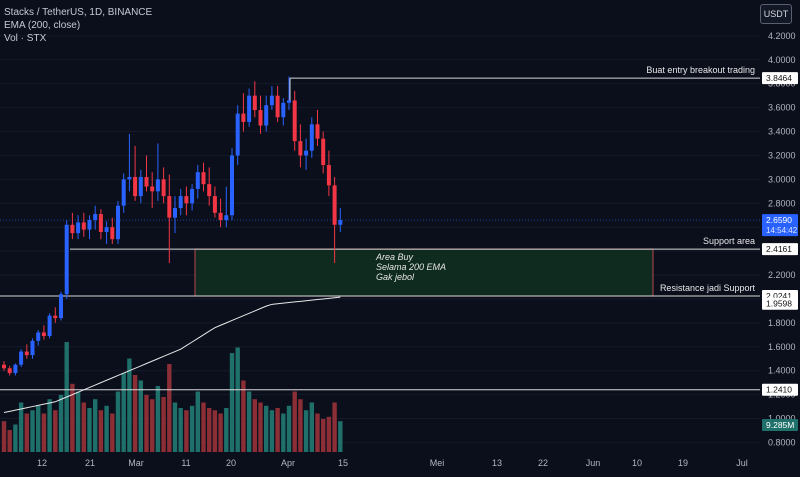 This screenshot has height=477, width=800. I want to click on time-axis-label: 20, so click(231, 463).